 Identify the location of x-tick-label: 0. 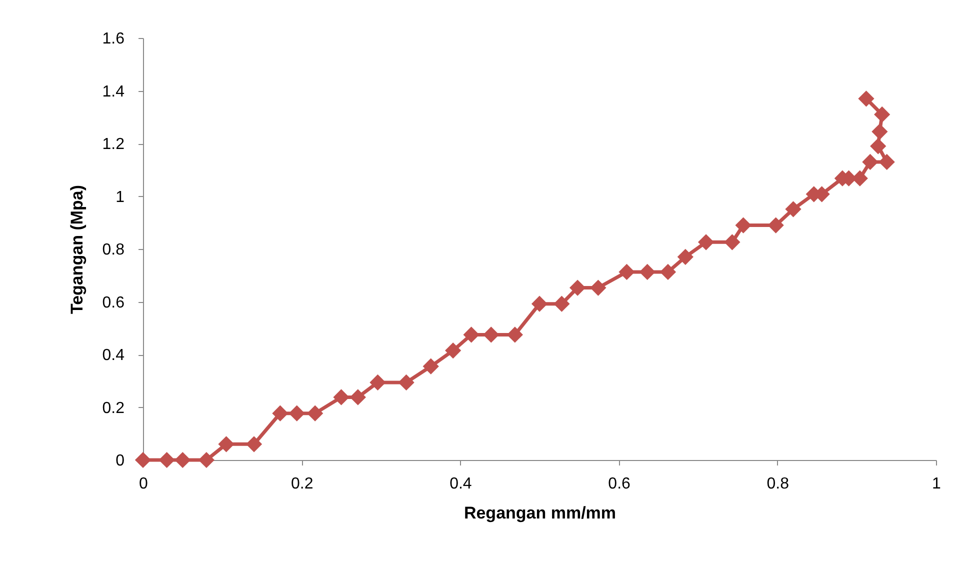
(143, 484).